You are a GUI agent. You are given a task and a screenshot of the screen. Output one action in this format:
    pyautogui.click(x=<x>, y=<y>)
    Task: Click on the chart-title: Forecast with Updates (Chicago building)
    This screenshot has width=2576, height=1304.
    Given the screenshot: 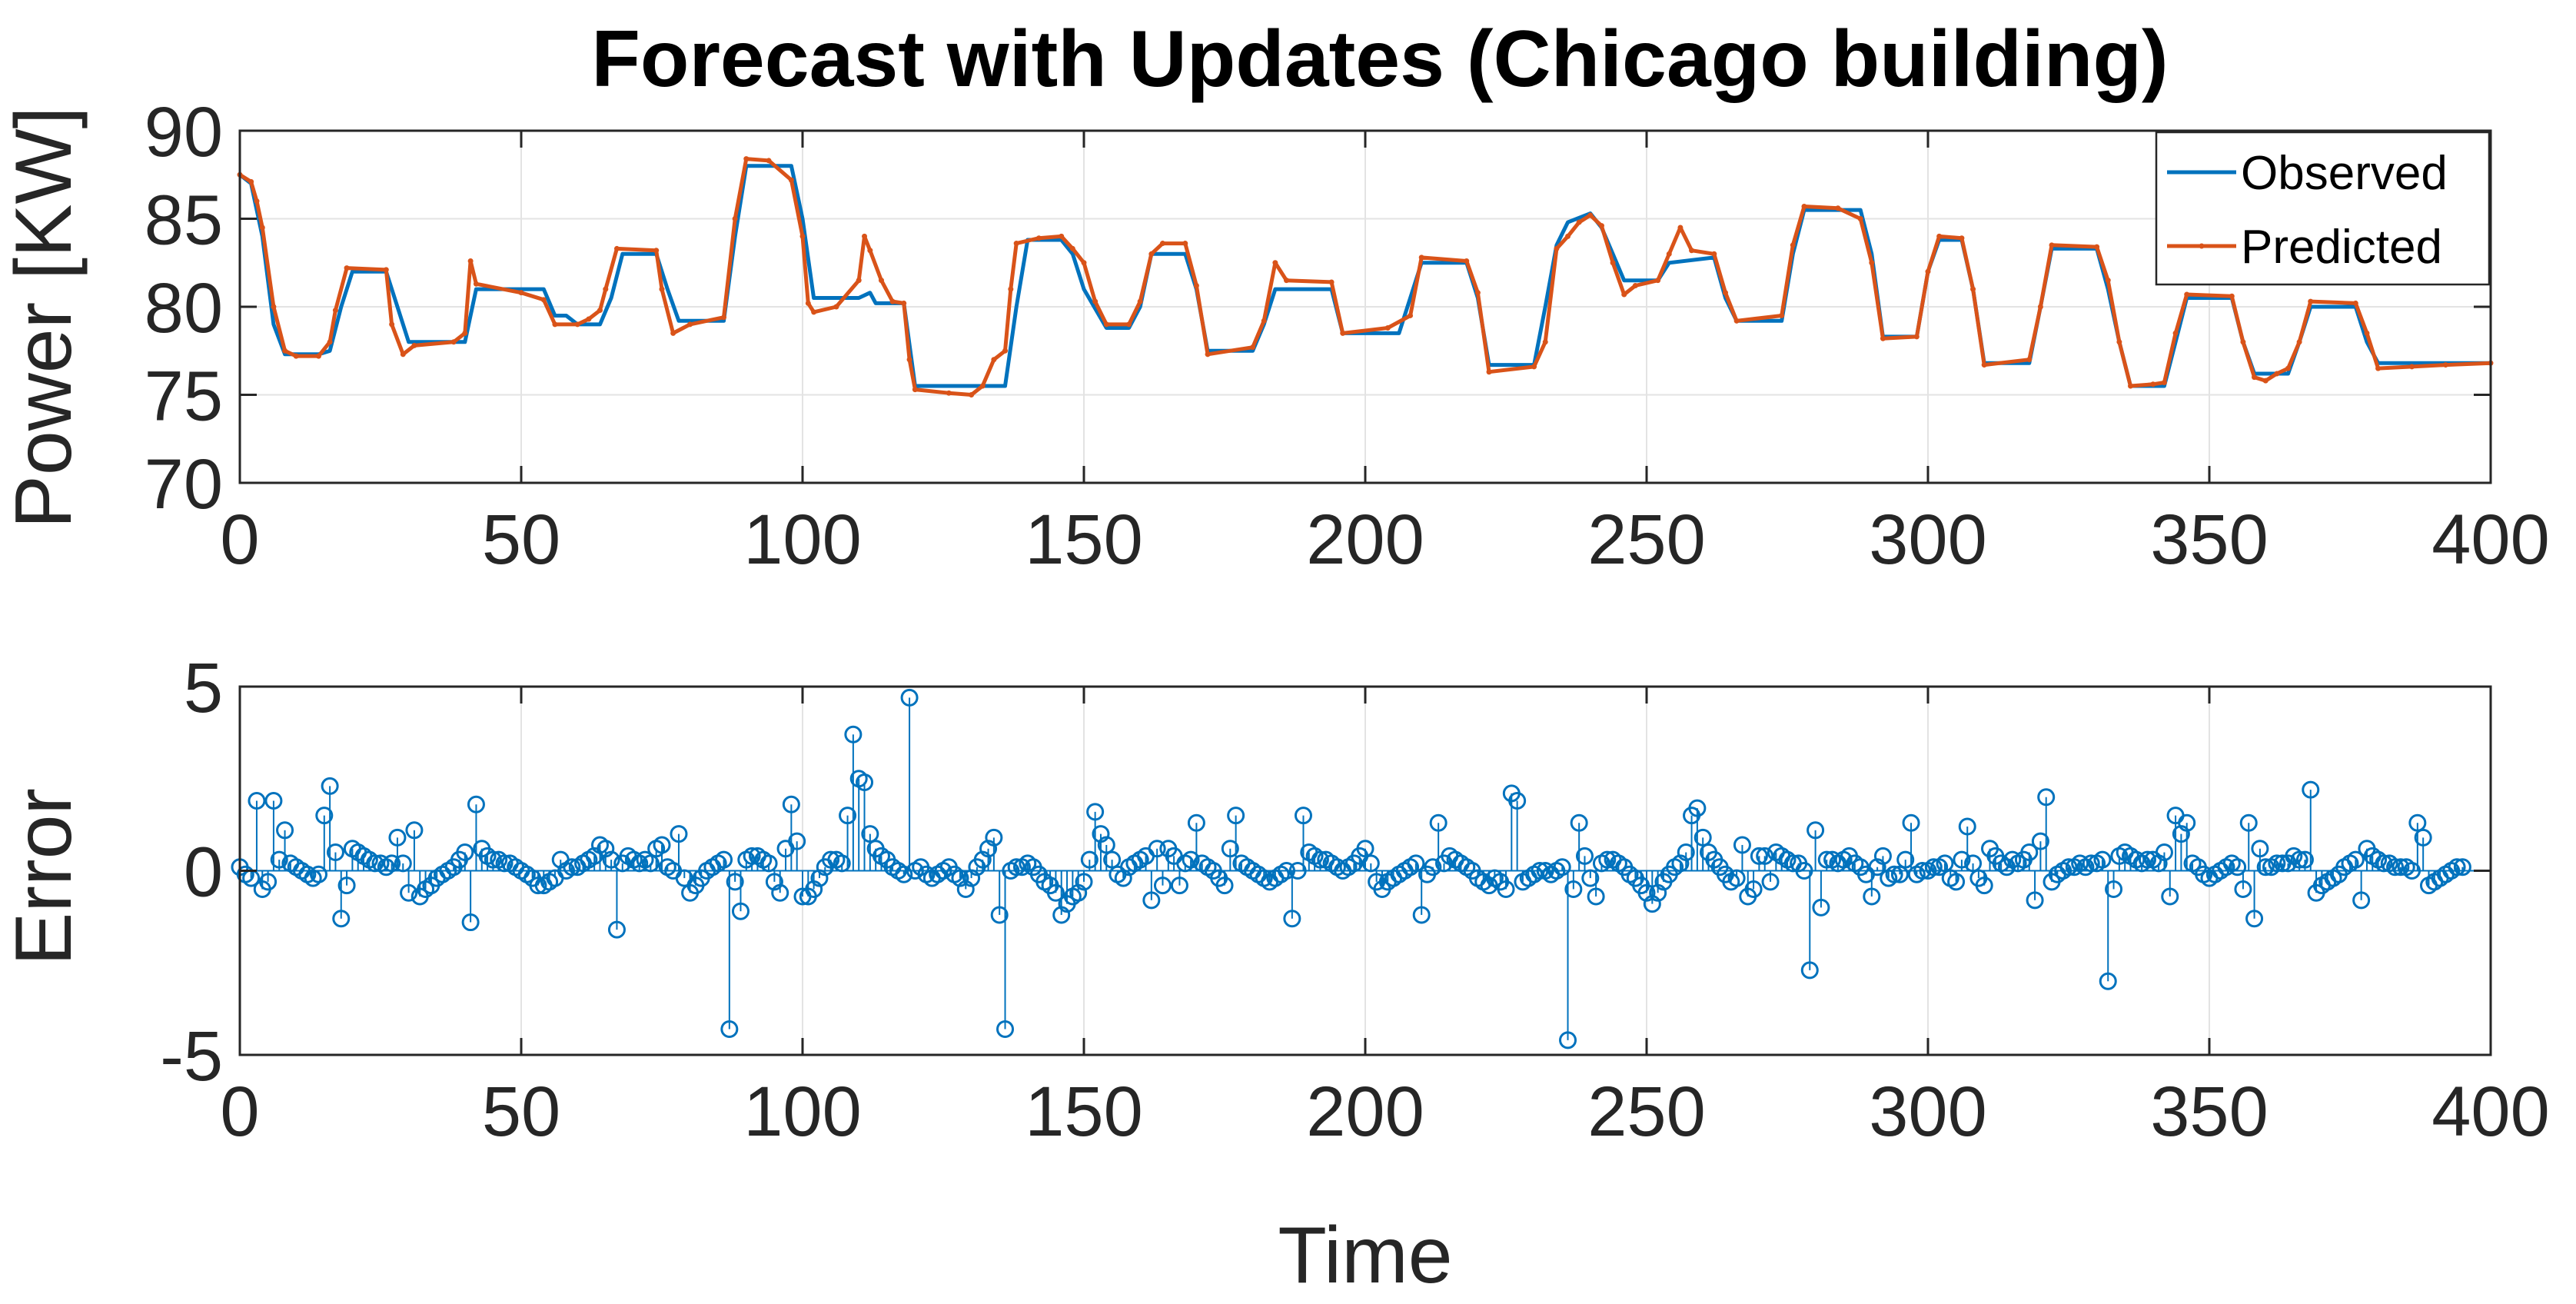 What is the action you would take?
    pyautogui.click(x=1379, y=60)
    